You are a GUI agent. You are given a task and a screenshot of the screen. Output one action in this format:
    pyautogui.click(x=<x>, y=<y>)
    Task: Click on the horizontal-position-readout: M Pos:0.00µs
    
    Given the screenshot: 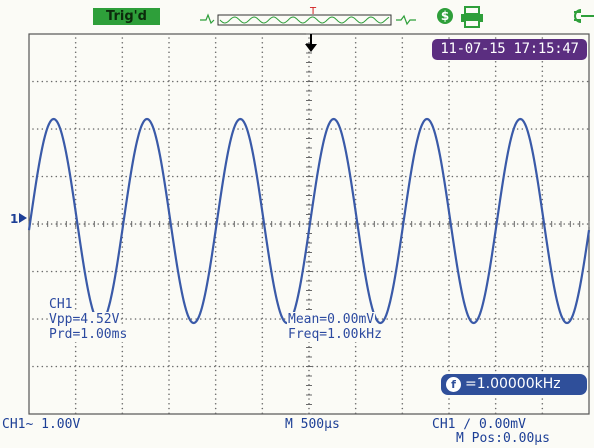 What is the action you would take?
    pyautogui.click(x=503, y=438)
    